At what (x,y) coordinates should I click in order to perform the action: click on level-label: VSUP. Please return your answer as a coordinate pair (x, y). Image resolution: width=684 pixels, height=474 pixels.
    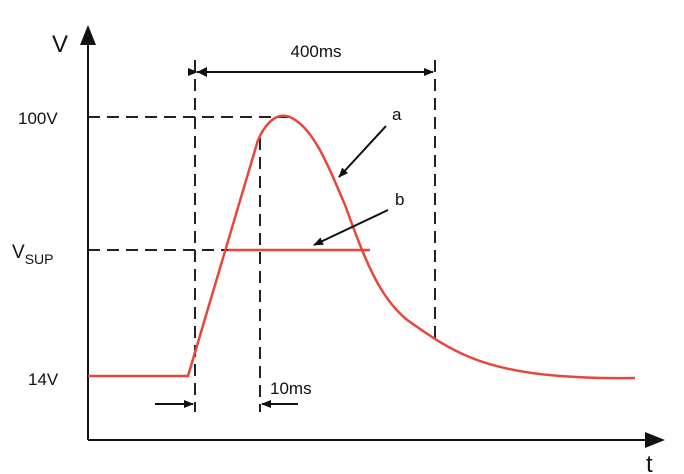
    Looking at the image, I should click on (32, 254).